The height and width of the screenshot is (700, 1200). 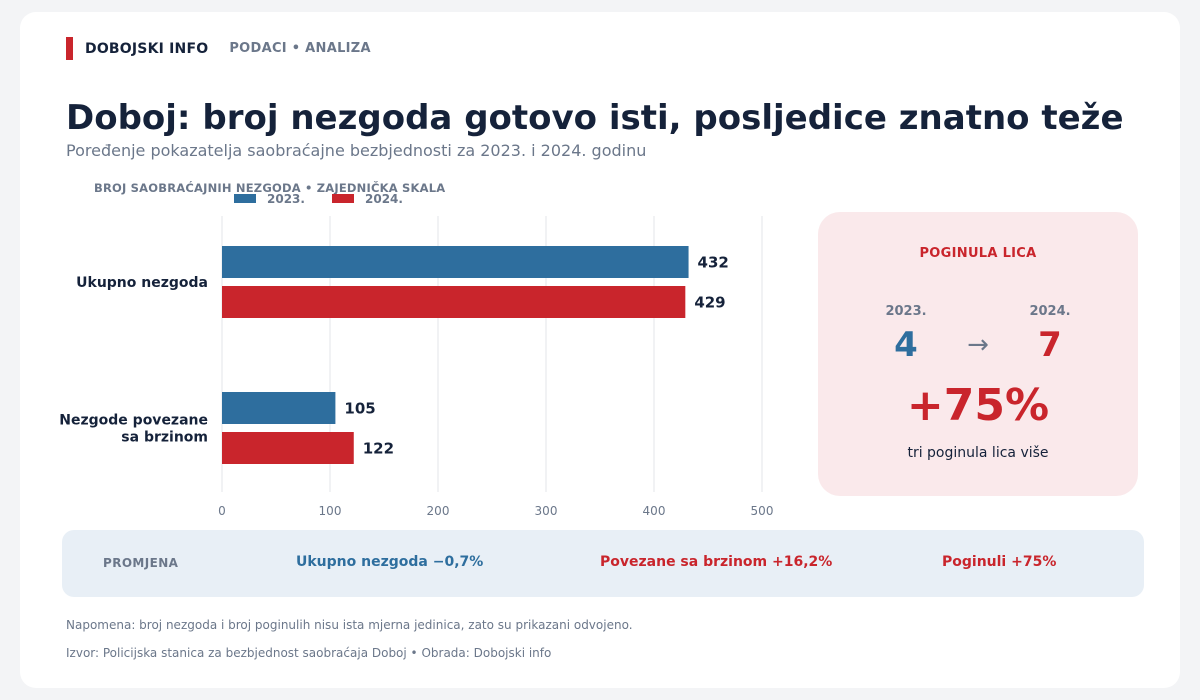 I want to click on panel-year-2023: 2023., so click(x=906, y=311).